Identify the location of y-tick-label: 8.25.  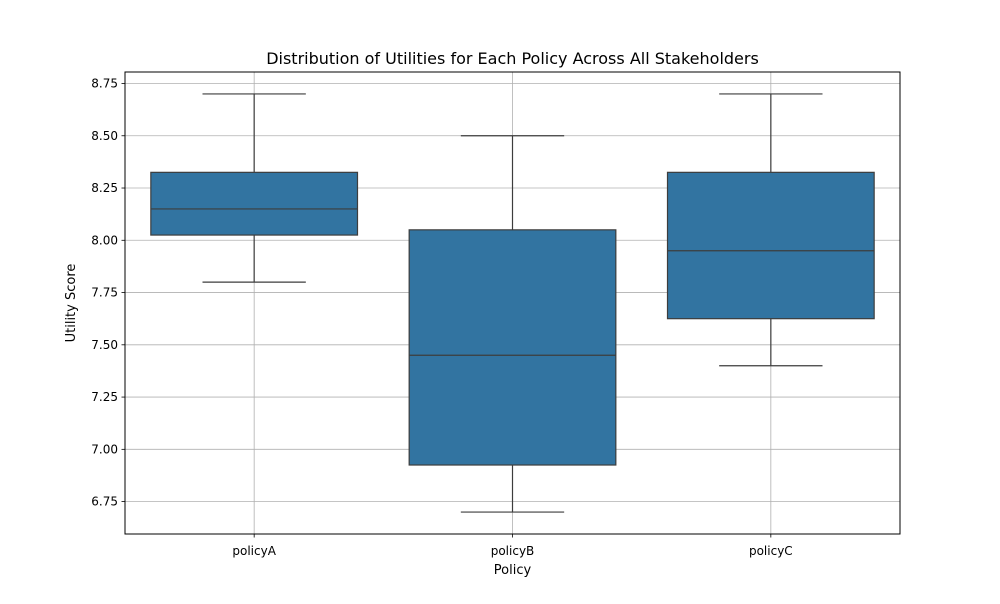
(104, 188).